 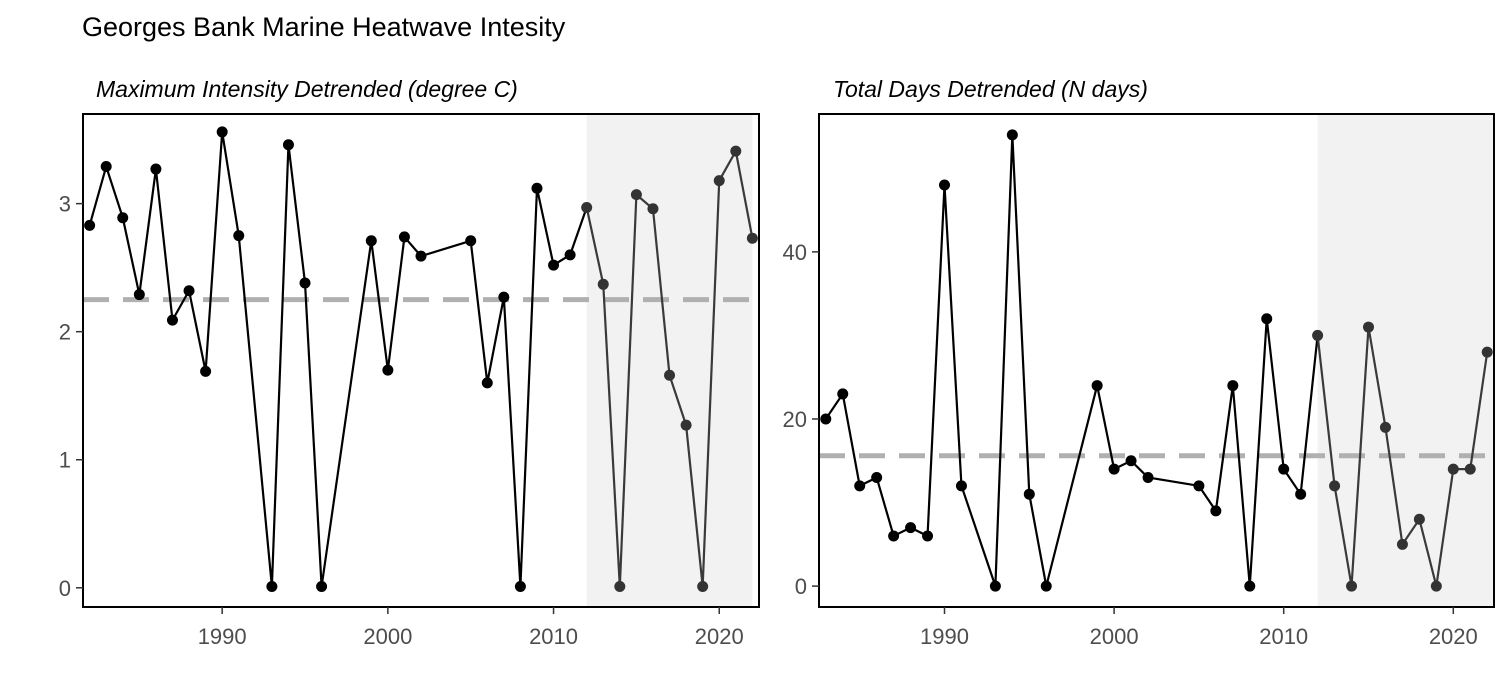 What do you see at coordinates (65, 204) in the screenshot?
I see `y-tick-label: 3` at bounding box center [65, 204].